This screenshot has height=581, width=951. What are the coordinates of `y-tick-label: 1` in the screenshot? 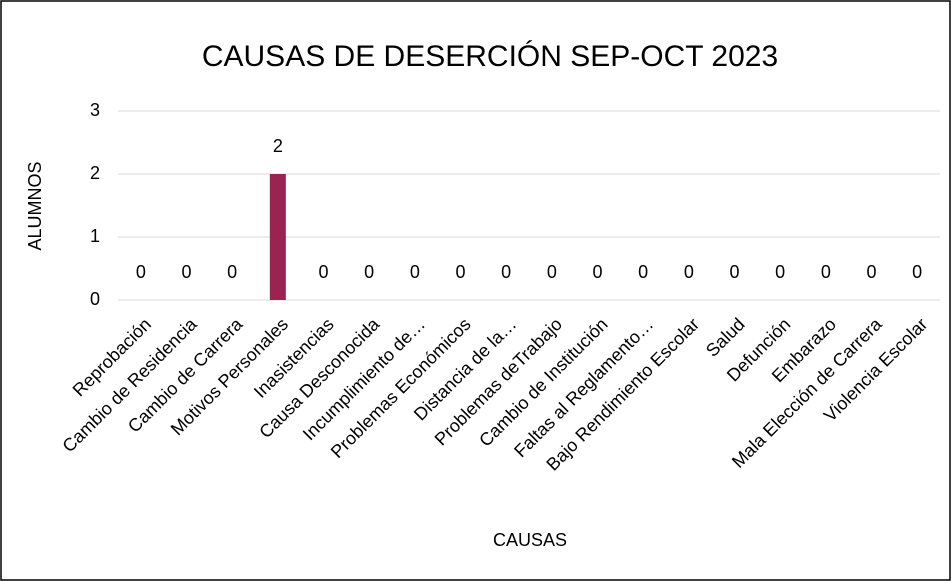 It's located at (95, 236).